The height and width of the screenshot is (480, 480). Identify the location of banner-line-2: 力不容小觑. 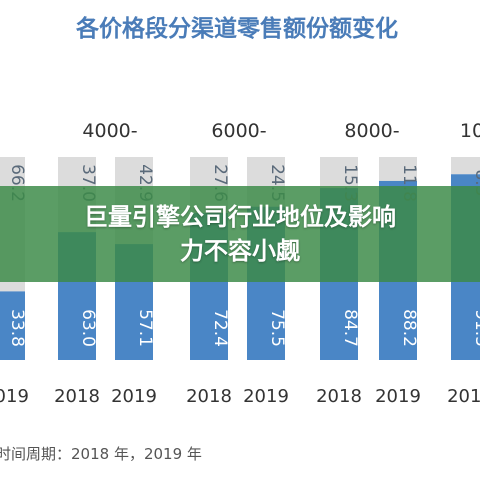
(240, 251).